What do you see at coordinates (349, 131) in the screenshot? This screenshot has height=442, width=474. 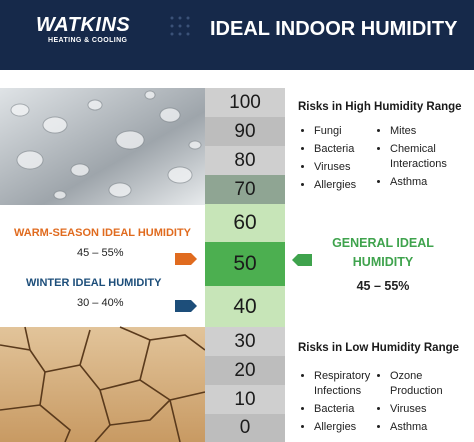 I see `risk-item: Fungi` at bounding box center [349, 131].